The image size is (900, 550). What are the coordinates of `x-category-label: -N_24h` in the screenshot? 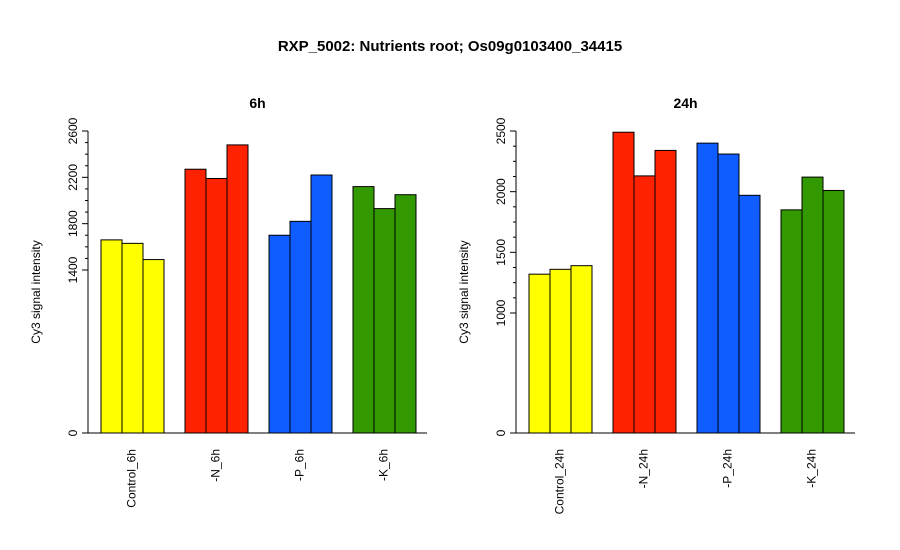 It's located at (644, 468).